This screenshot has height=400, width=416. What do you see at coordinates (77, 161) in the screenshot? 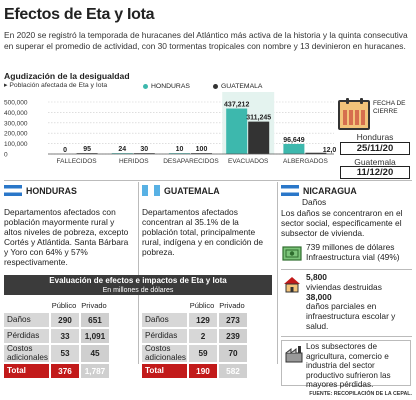
I see `x-tick-label: FALLECIDOS` at bounding box center [77, 161].